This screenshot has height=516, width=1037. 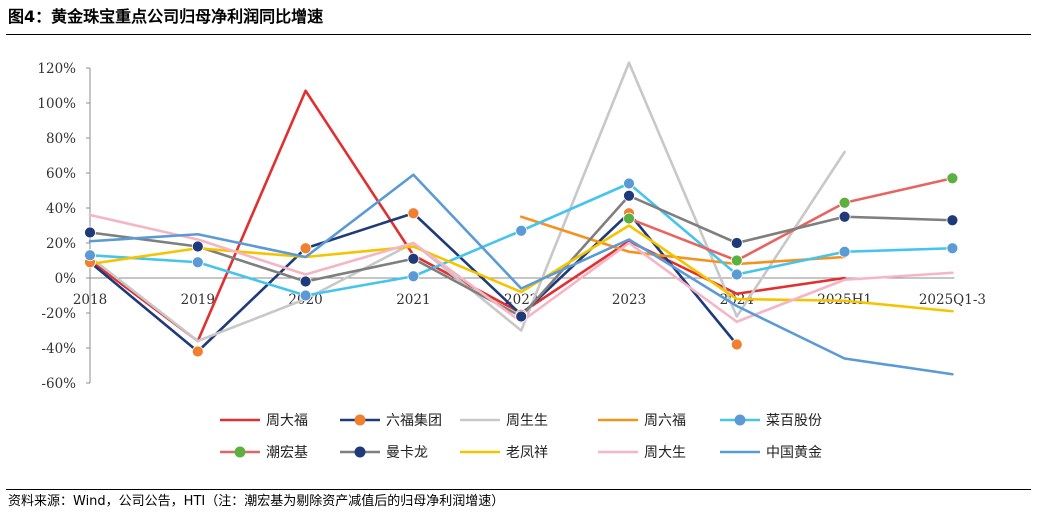 I want to click on legend-item: 老凤祥, so click(x=504, y=453).